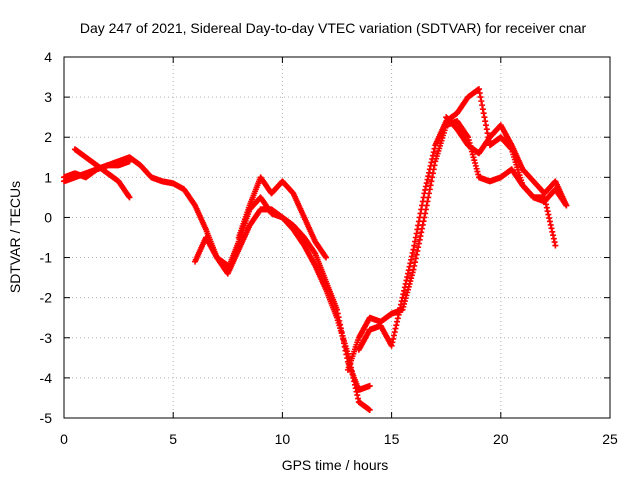 This screenshot has height=480, width=640. Describe the element at coordinates (46, 298) in the screenshot. I see `y-tick-label: -2` at that location.